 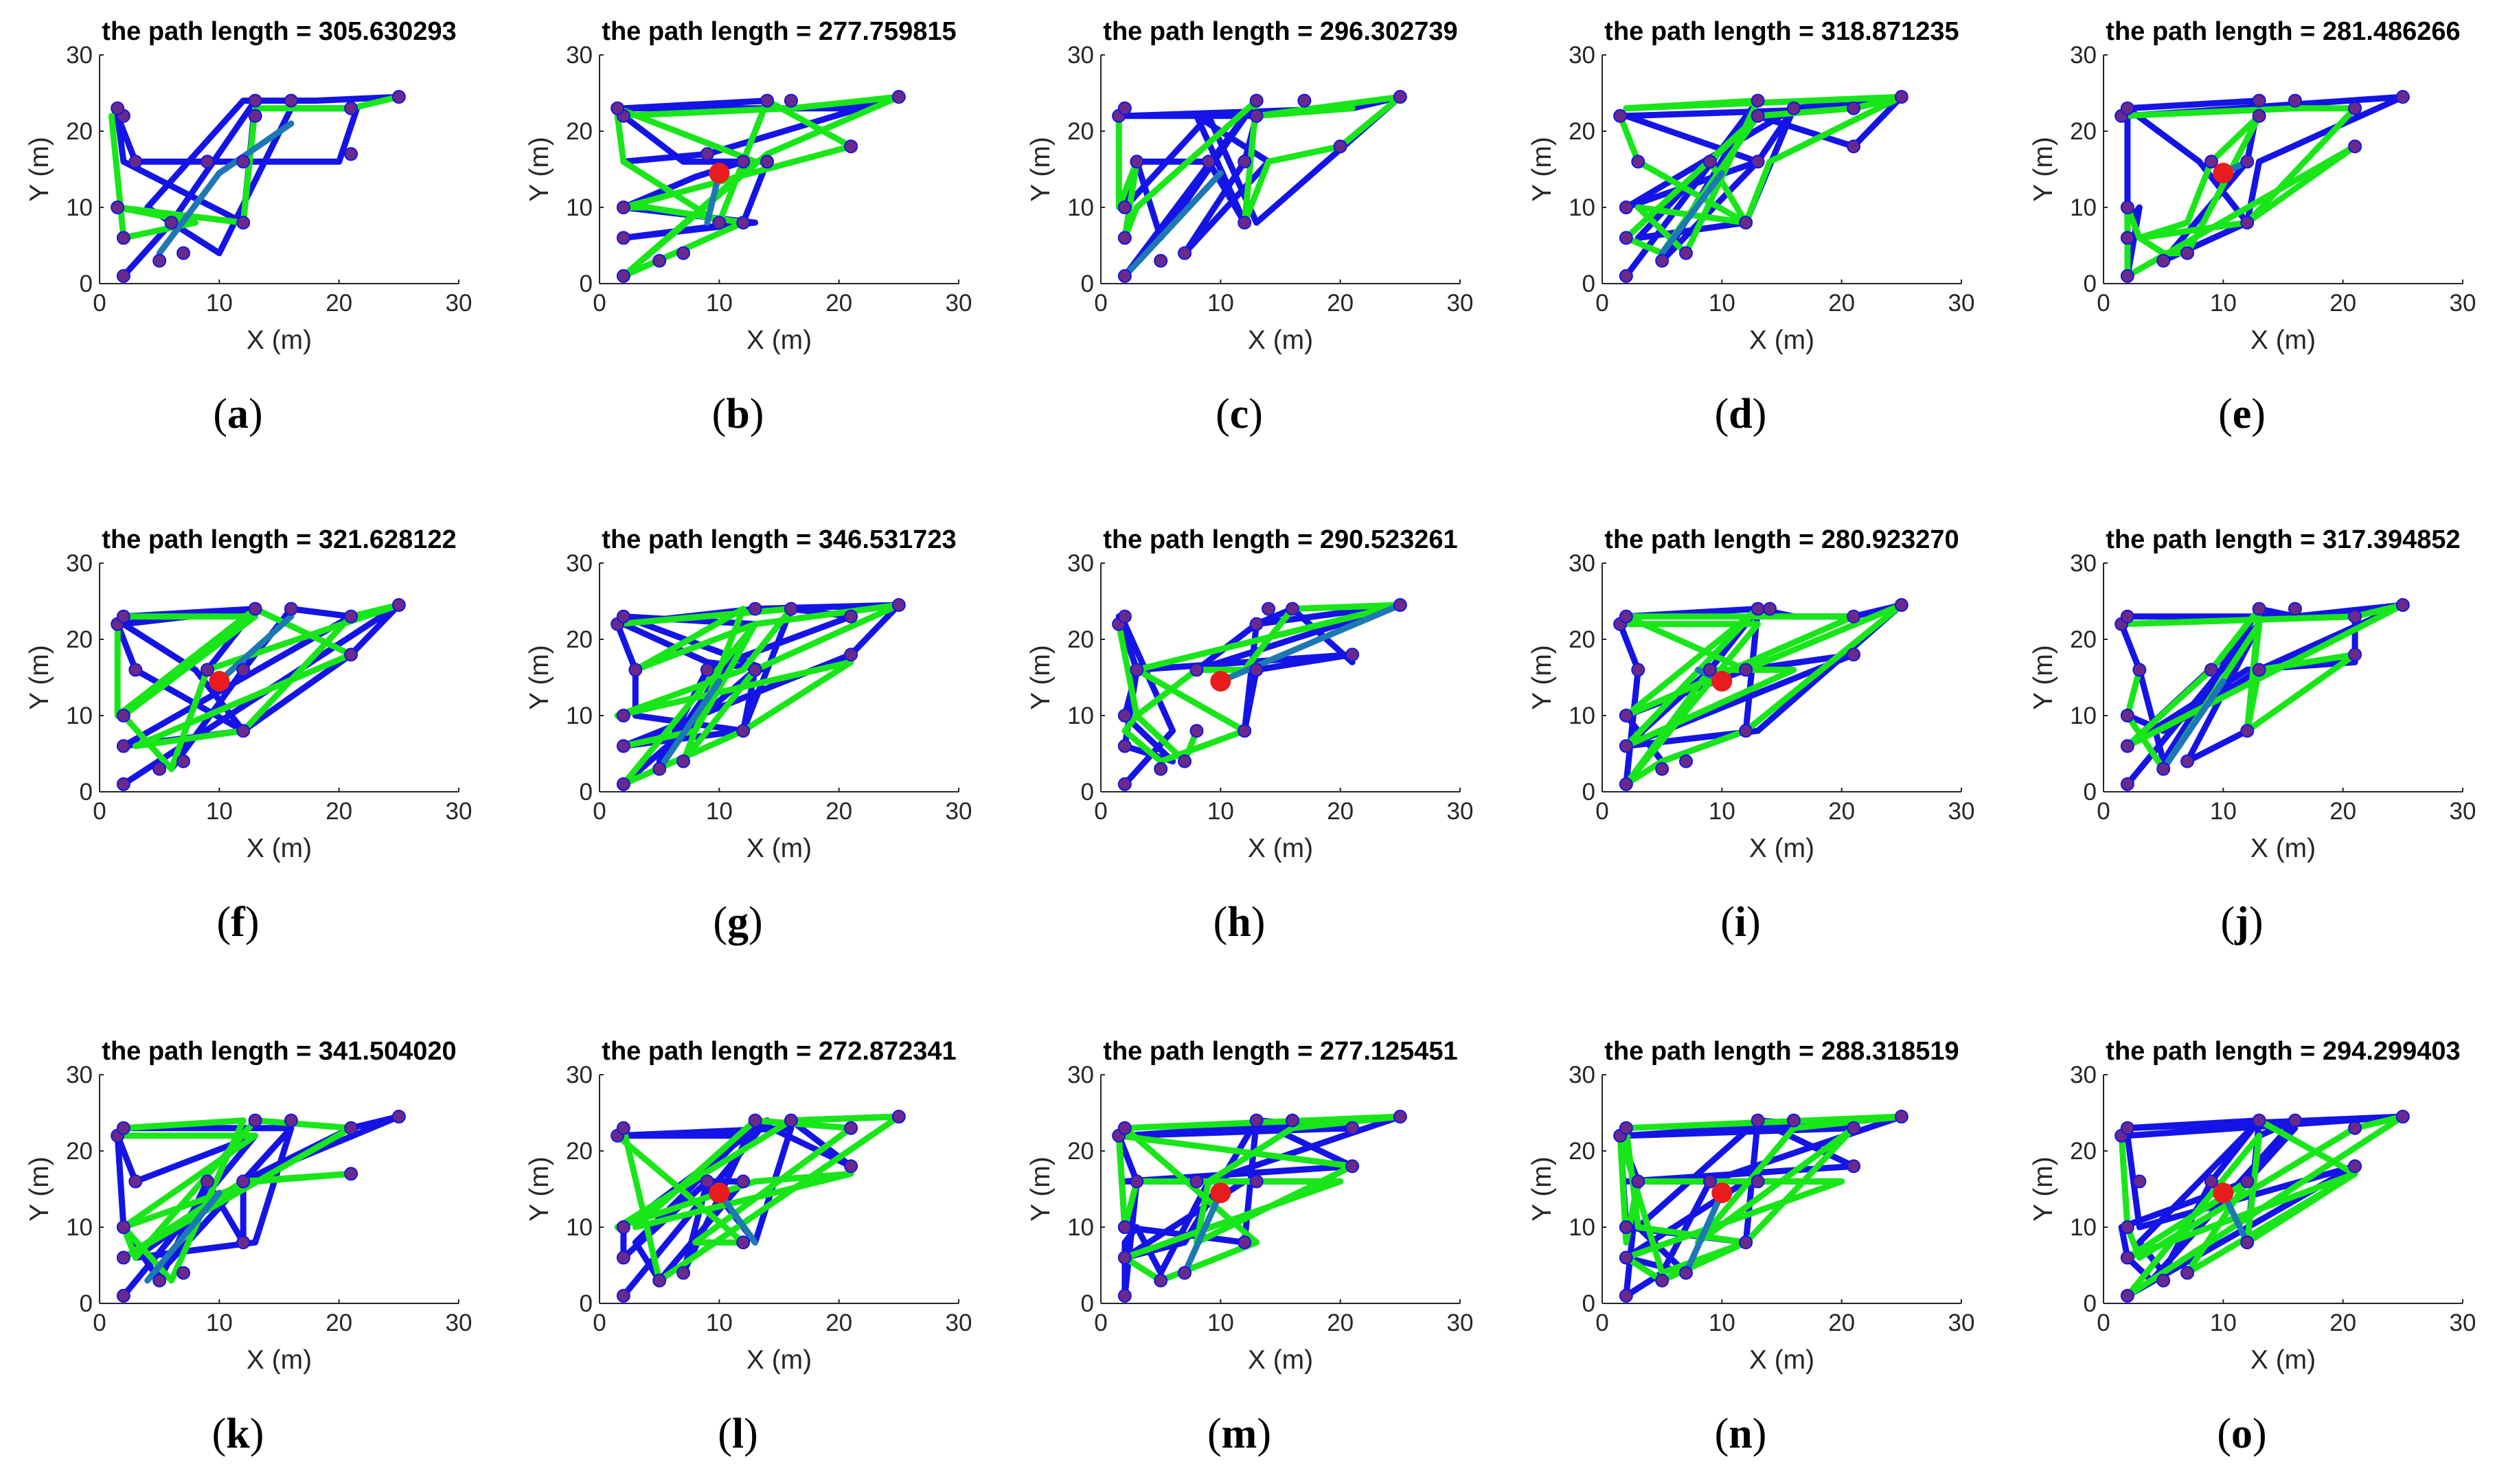 What do you see at coordinates (279, 1052) in the screenshot?
I see `plot-title: the path length = 341.504020` at bounding box center [279, 1052].